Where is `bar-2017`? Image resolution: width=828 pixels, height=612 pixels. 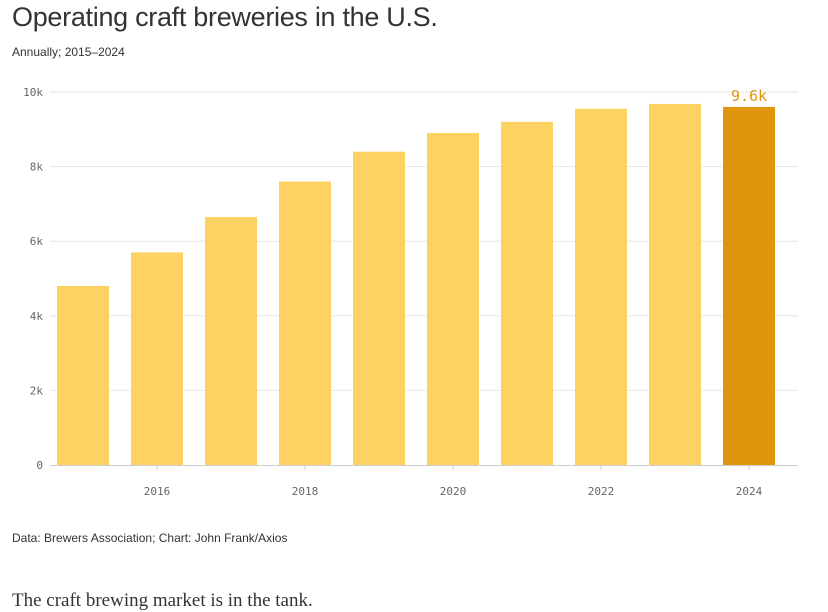 bar-2017 is located at coordinates (231, 340).